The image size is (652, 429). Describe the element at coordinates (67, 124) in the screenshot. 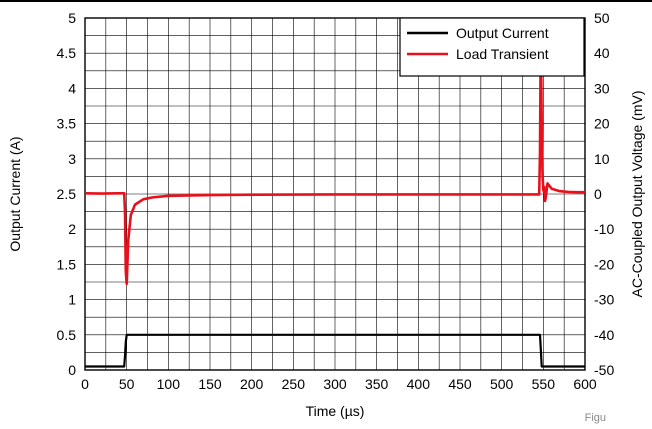

I see `y-left-tick-label: 3.5` at that location.